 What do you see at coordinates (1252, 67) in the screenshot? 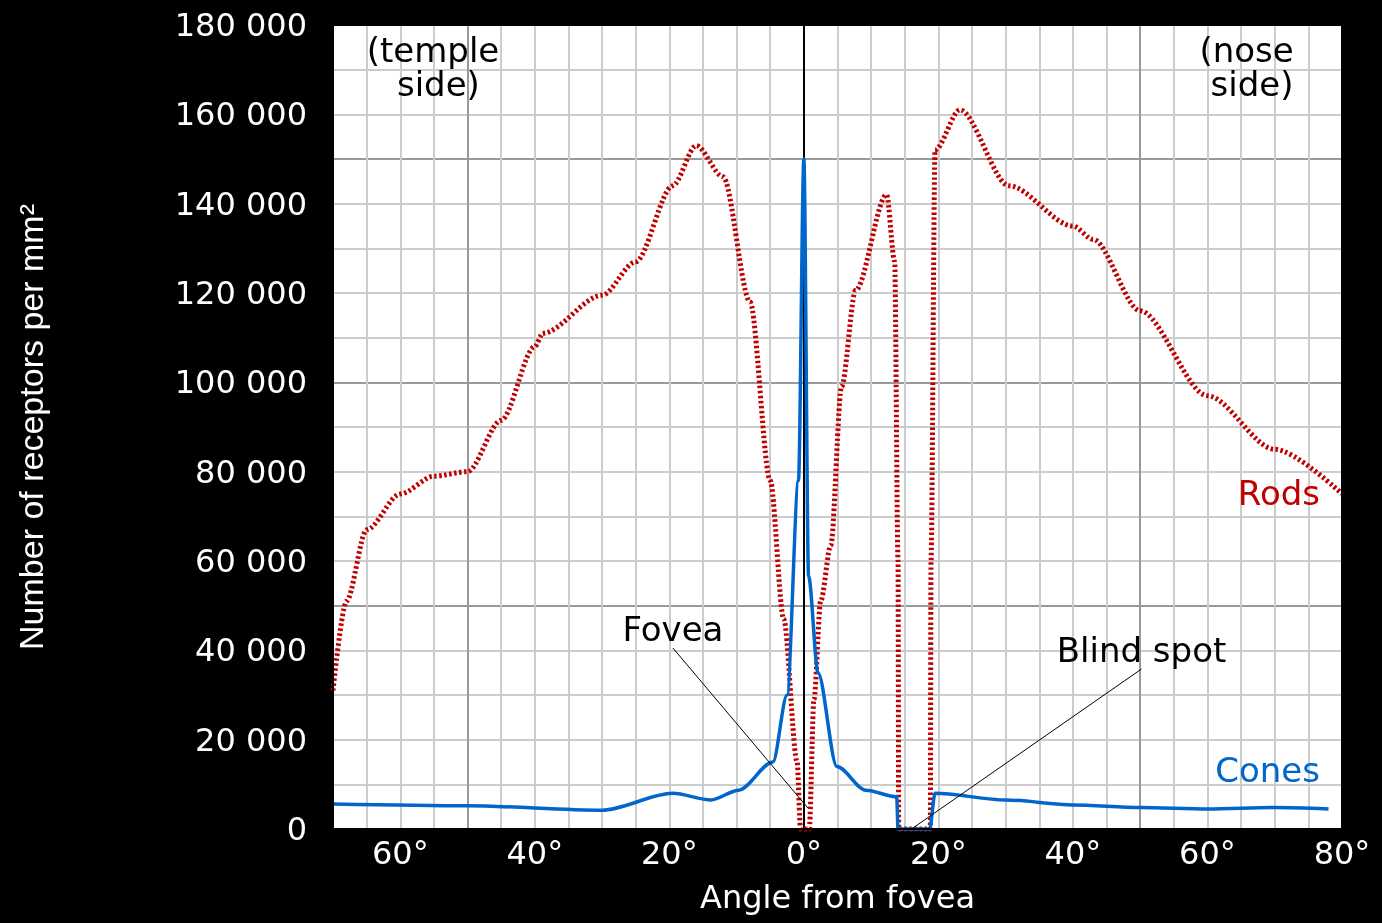
I see `annotation: (nose side)` at bounding box center [1252, 67].